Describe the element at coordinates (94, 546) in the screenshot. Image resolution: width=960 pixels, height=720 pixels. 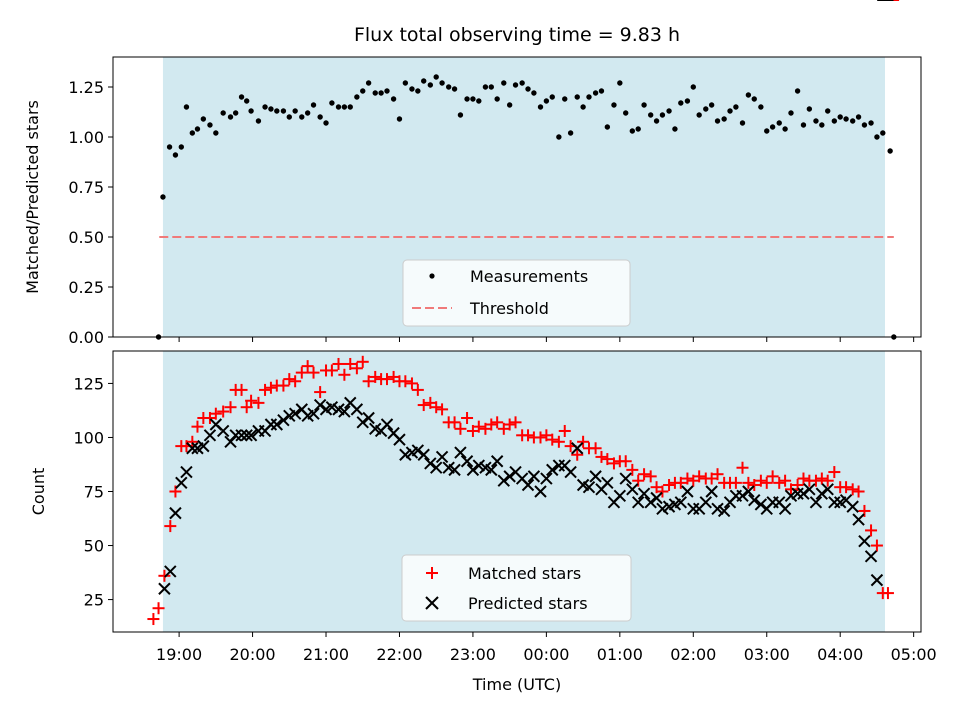
I see `bottom-y-tick-label: 50` at that location.